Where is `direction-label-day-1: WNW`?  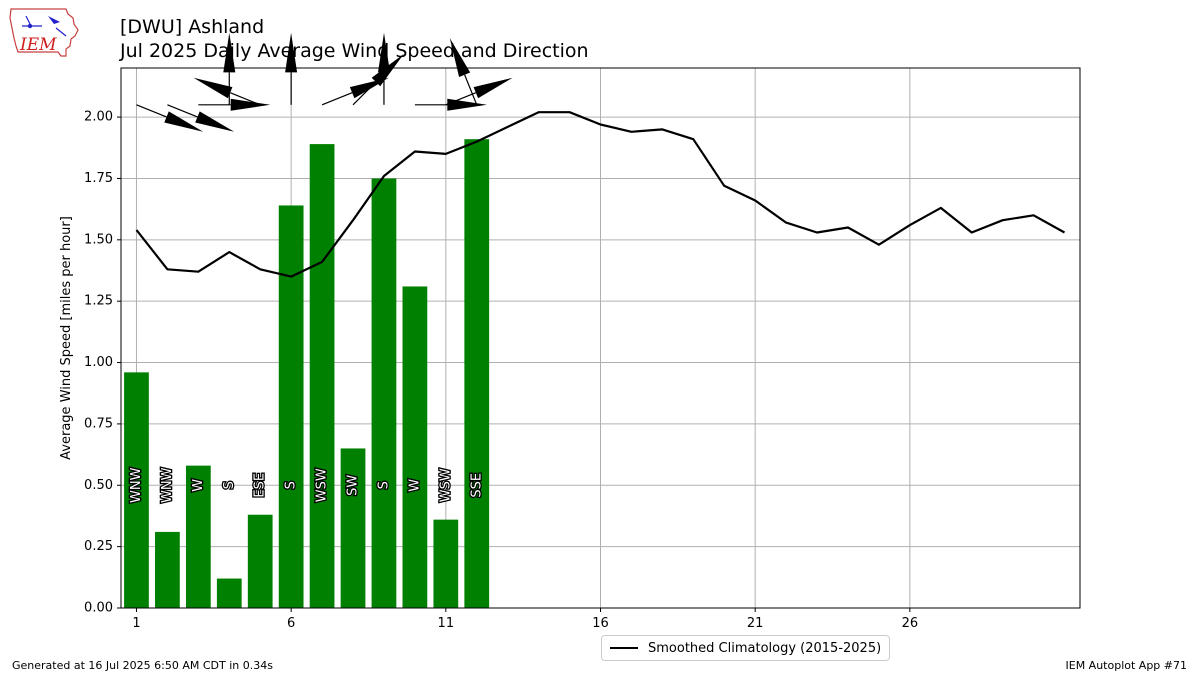
direction-label-day-1: WNW is located at coordinates (136, 485).